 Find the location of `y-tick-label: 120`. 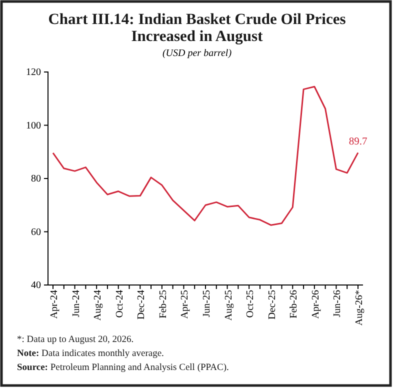

y-tick-label: 120 is located at coordinates (33, 72).